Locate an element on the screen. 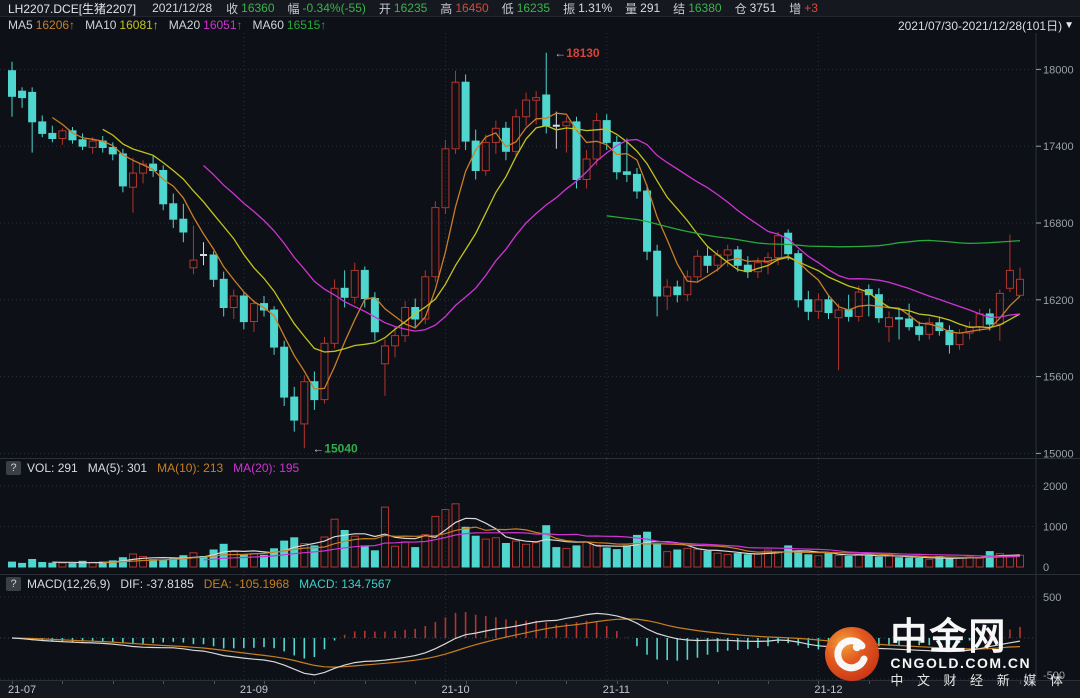 The image size is (1080, 698). field-open: 开 16235 is located at coordinates (403, 8).